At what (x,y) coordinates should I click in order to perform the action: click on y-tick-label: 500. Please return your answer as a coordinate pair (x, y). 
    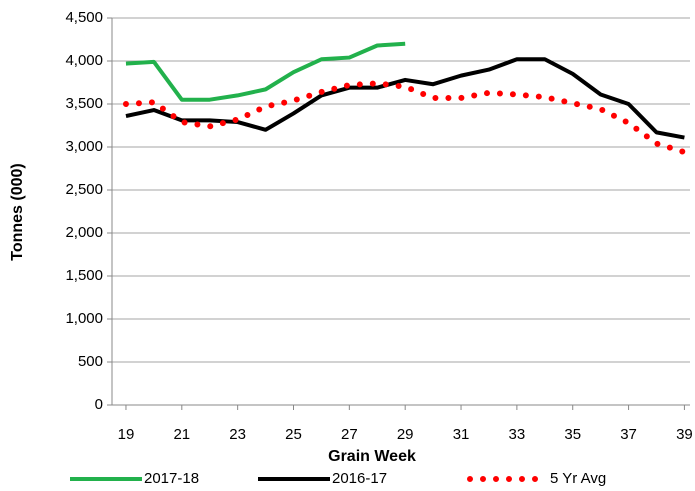
    Looking at the image, I should click on (90, 361).